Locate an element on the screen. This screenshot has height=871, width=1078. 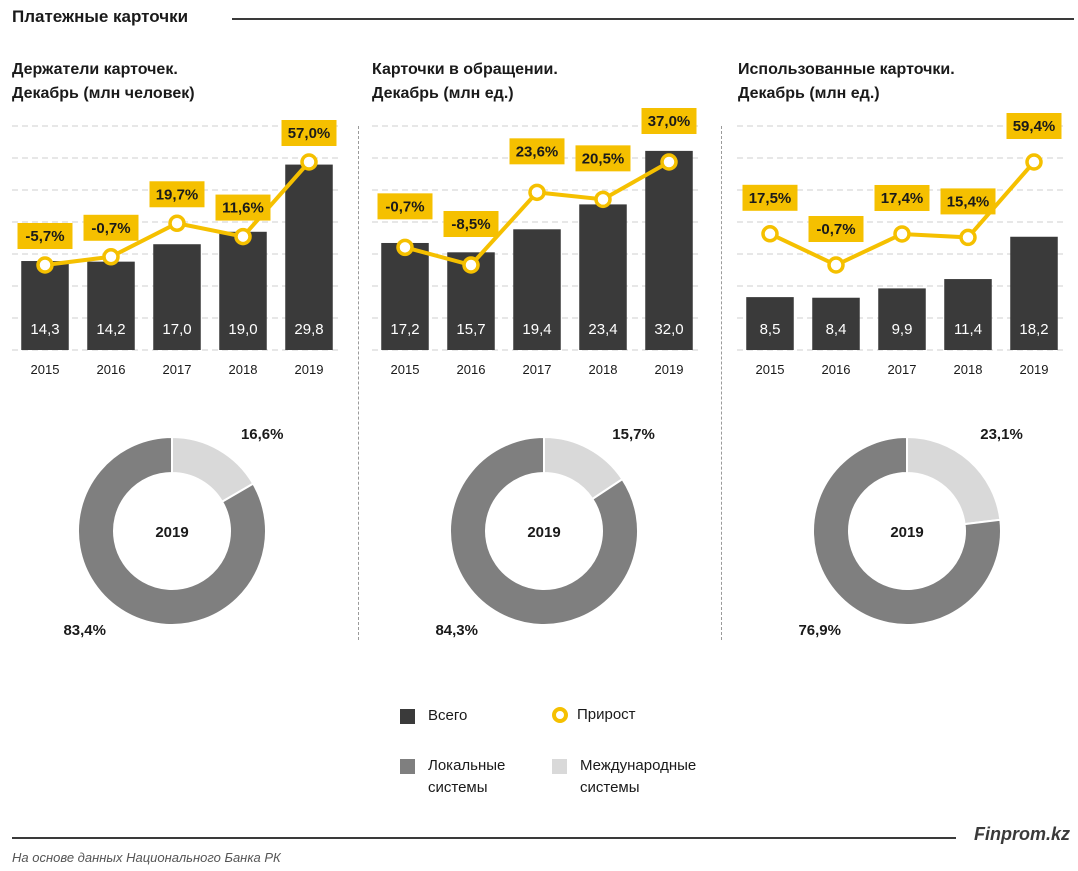
growth-label: 19,7% is located at coordinates (177, 194).